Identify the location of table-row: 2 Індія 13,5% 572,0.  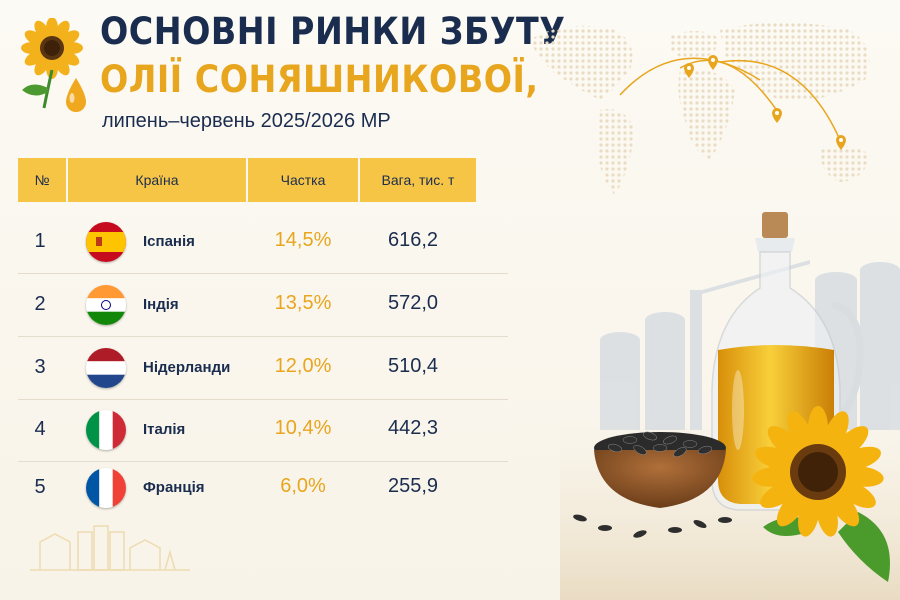
(263, 305).